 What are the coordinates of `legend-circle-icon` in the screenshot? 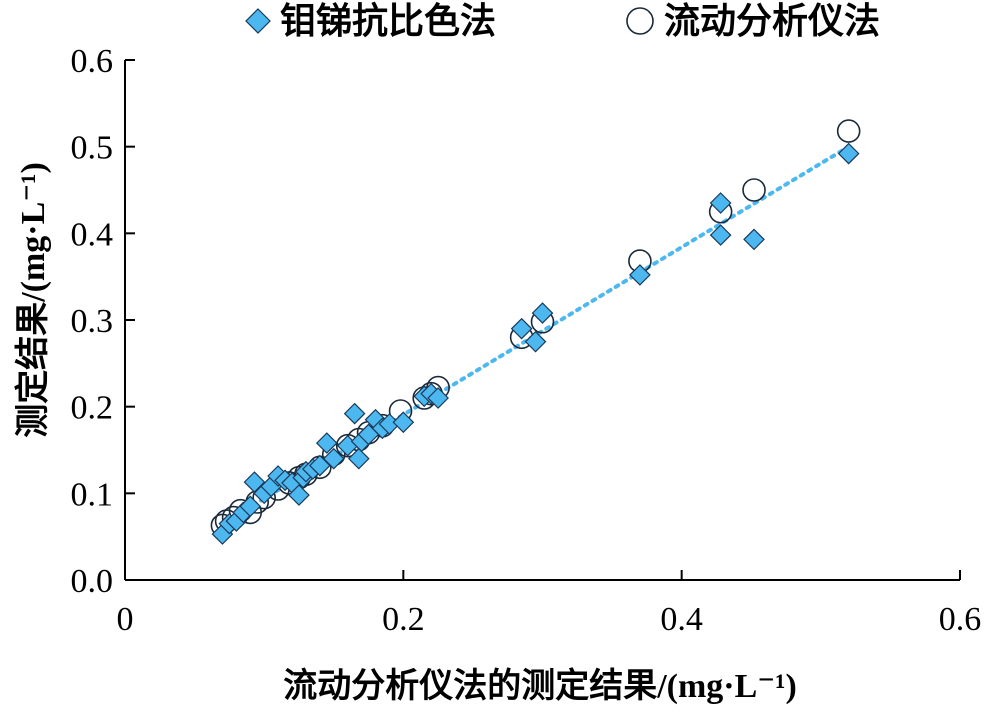 It's located at (640, 21).